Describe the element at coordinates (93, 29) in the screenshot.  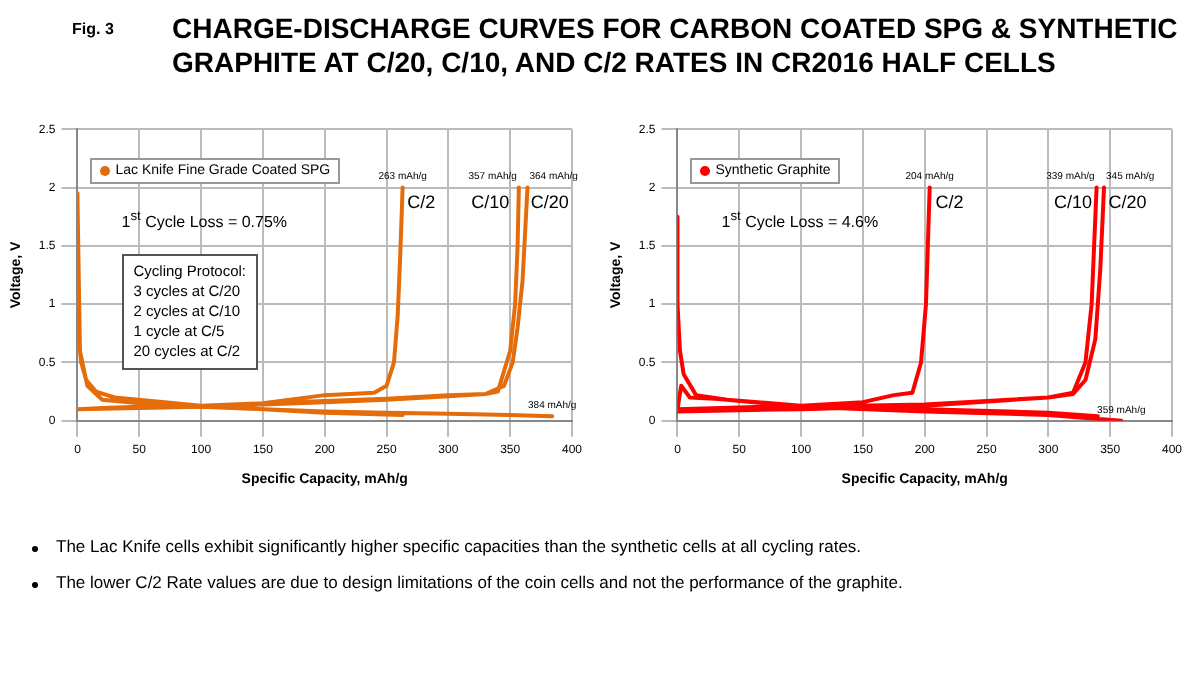
I see `caption: Fig. 3` at that location.